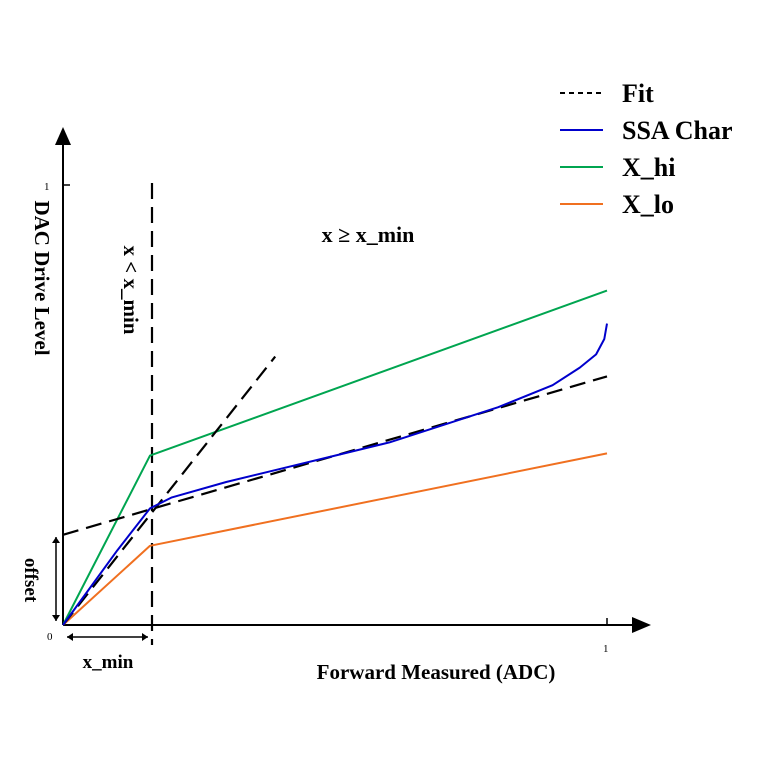  Describe the element at coordinates (641, 625) in the screenshot. I see `x-axis-arrow` at that location.